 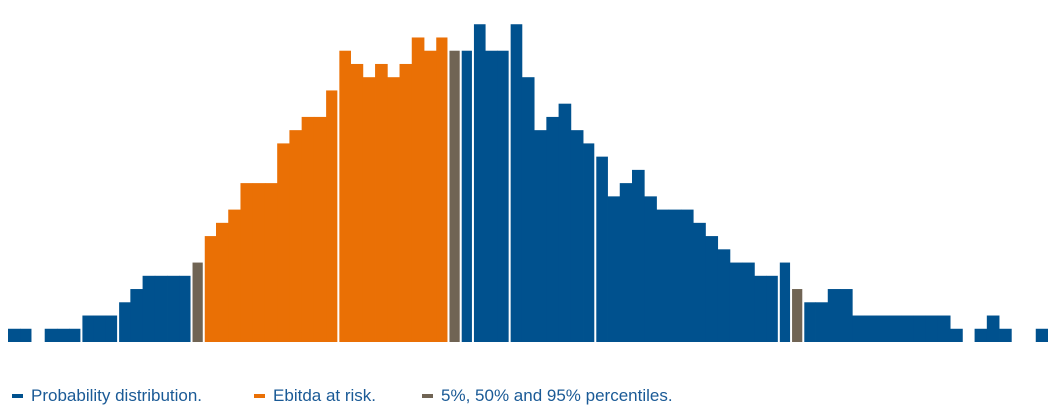 What do you see at coordinates (117, 395) in the screenshot?
I see `legend-label-probability-distribution: Probability distribution.` at bounding box center [117, 395].